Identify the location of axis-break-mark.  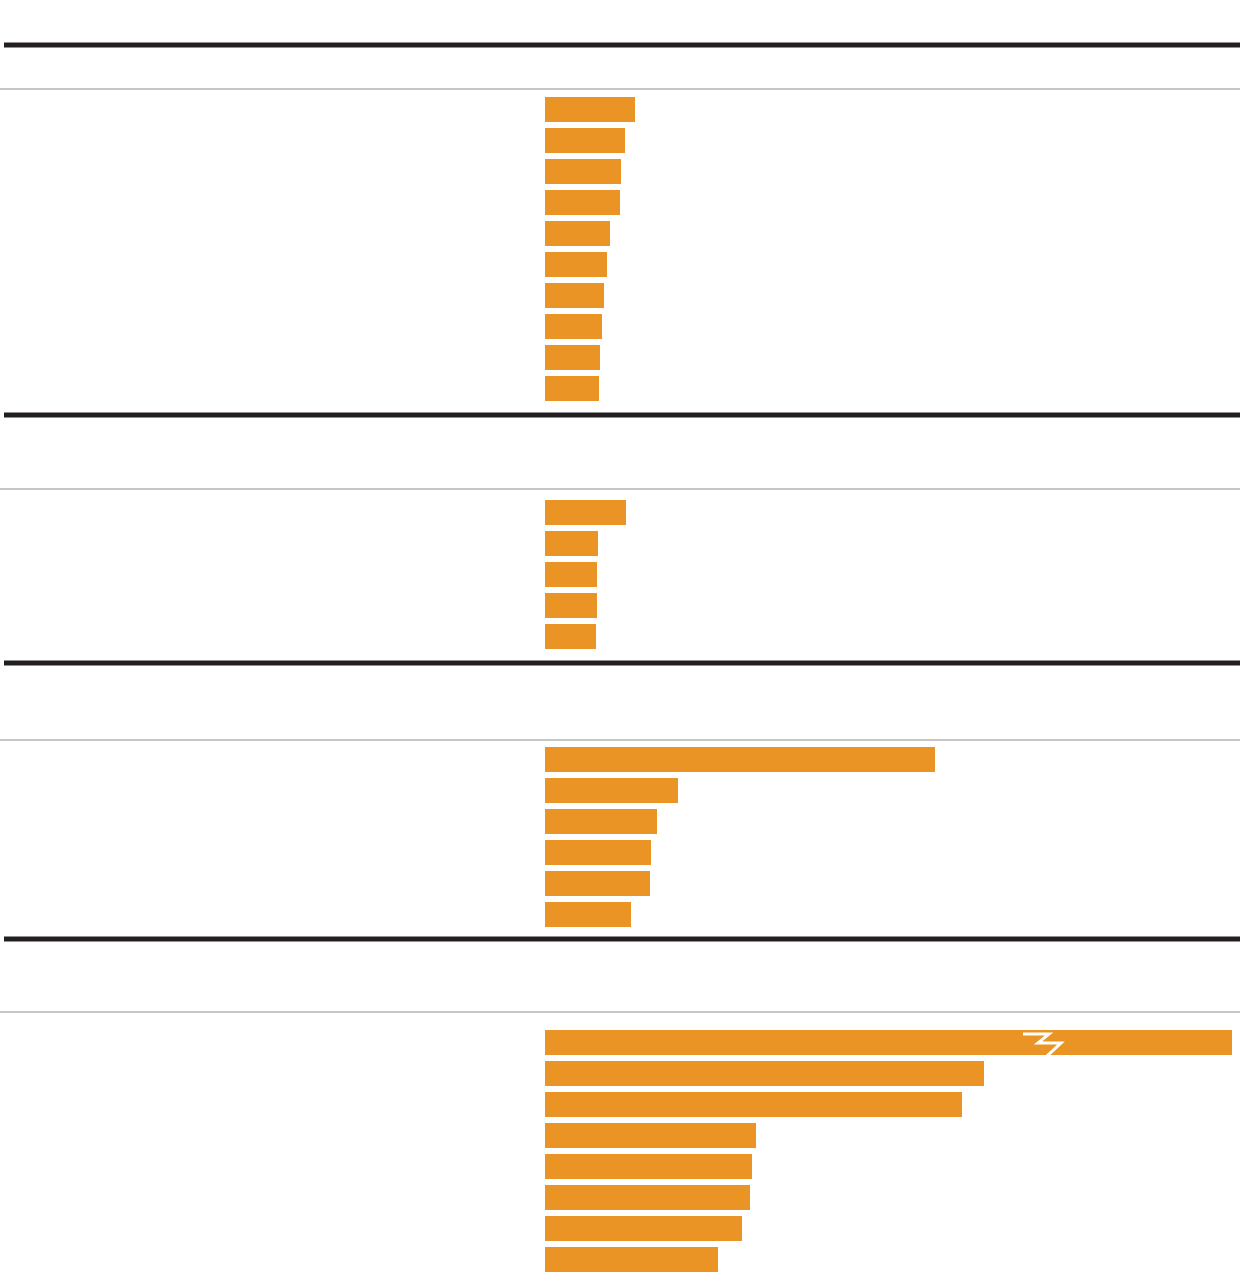
(1044, 1045).